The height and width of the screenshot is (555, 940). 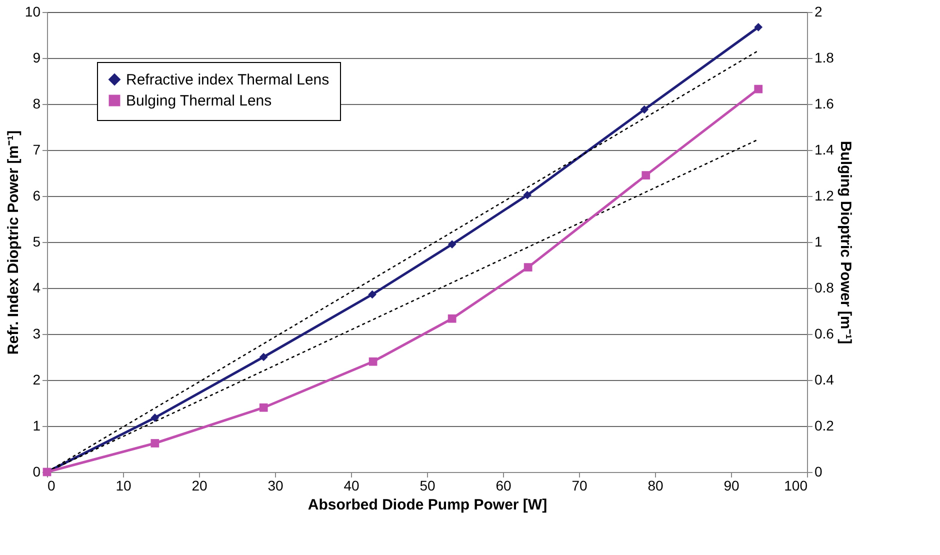 What do you see at coordinates (36, 58) in the screenshot?
I see `y-tick-label: 9` at bounding box center [36, 58].